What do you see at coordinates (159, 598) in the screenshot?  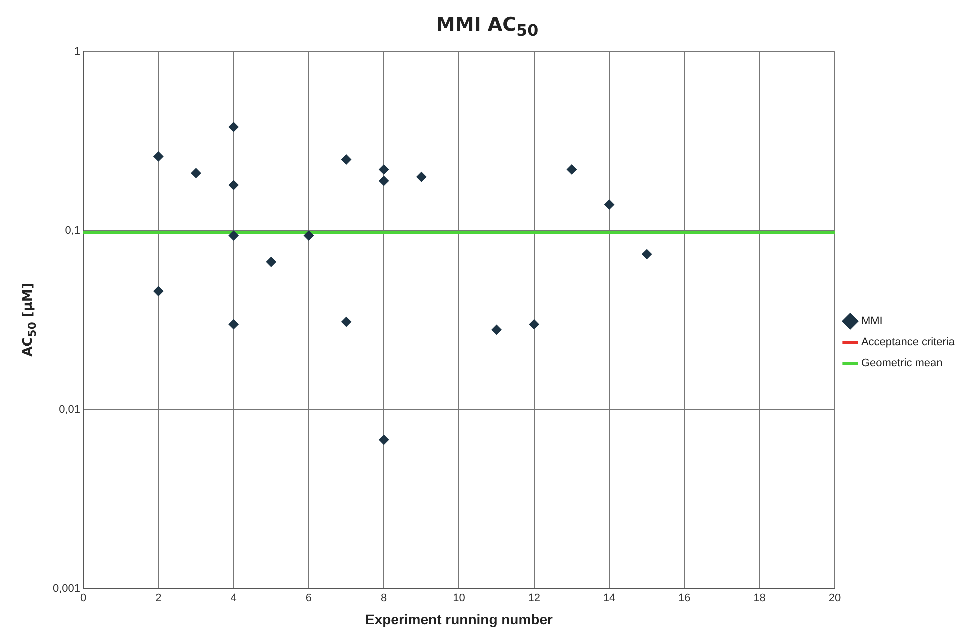 I see `x-tick-label: 2` at bounding box center [159, 598].